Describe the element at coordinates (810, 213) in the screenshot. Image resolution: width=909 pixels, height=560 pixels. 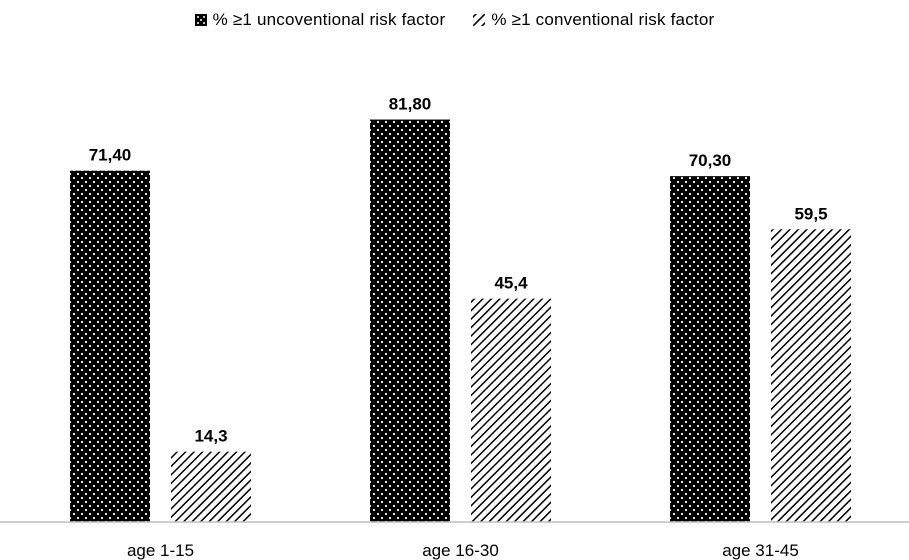
I see `data-label-conventional-2: 59,5` at that location.